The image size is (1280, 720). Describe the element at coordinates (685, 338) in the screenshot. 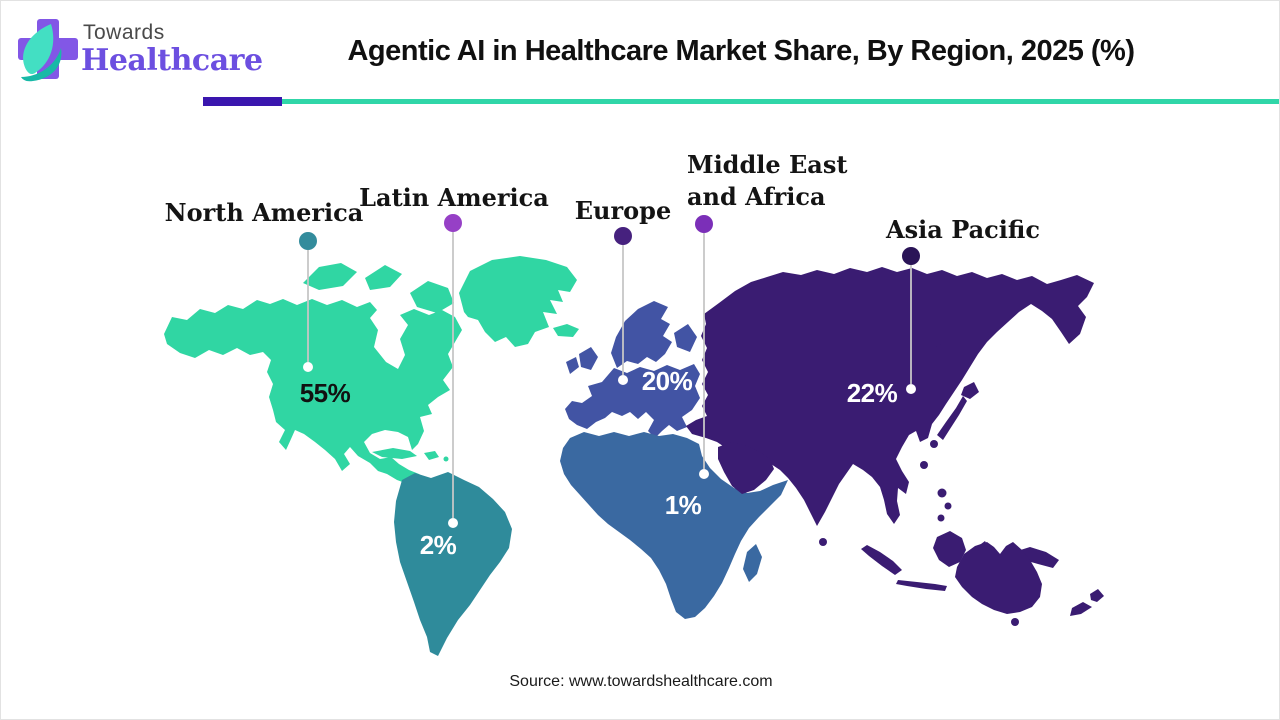

I see `finland` at that location.